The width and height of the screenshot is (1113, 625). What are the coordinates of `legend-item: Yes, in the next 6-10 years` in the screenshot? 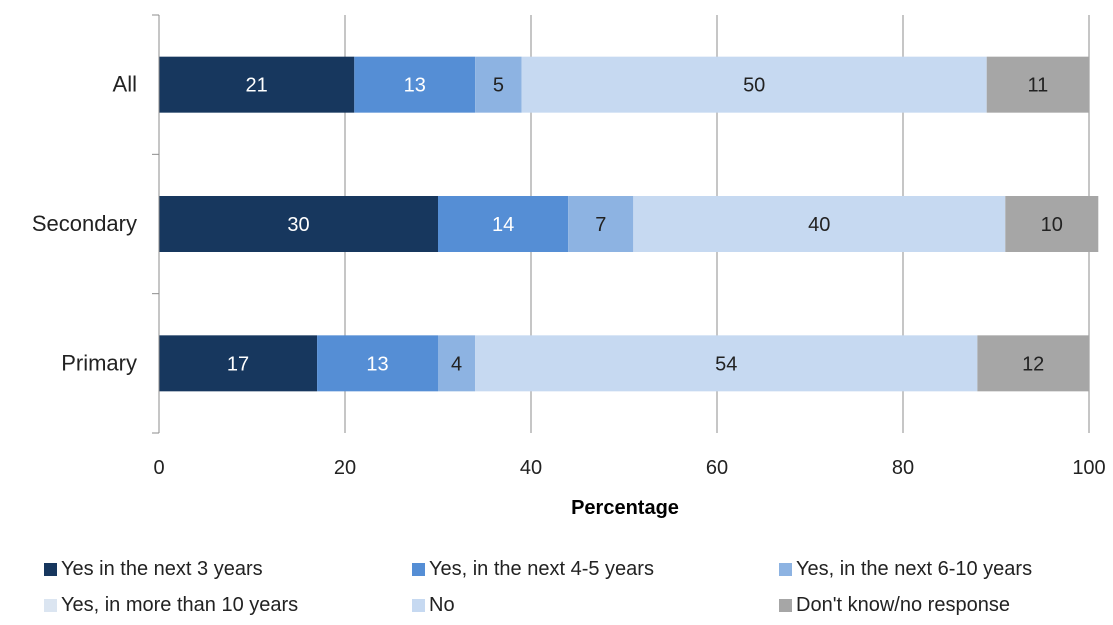 It's located at (941, 569).